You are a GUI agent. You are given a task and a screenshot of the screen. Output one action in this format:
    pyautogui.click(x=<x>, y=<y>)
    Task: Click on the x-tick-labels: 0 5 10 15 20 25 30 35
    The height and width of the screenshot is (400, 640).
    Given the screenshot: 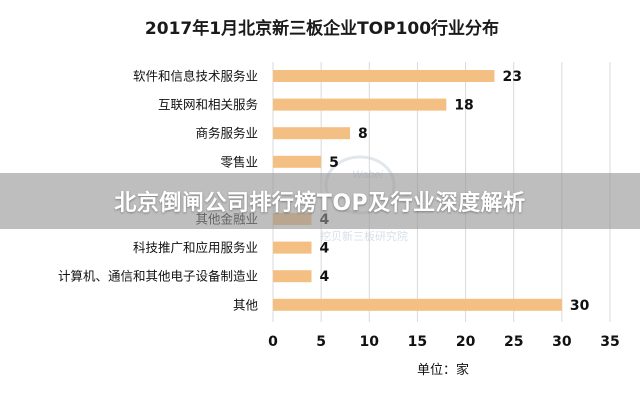 What is the action you would take?
    pyautogui.click(x=444, y=342)
    